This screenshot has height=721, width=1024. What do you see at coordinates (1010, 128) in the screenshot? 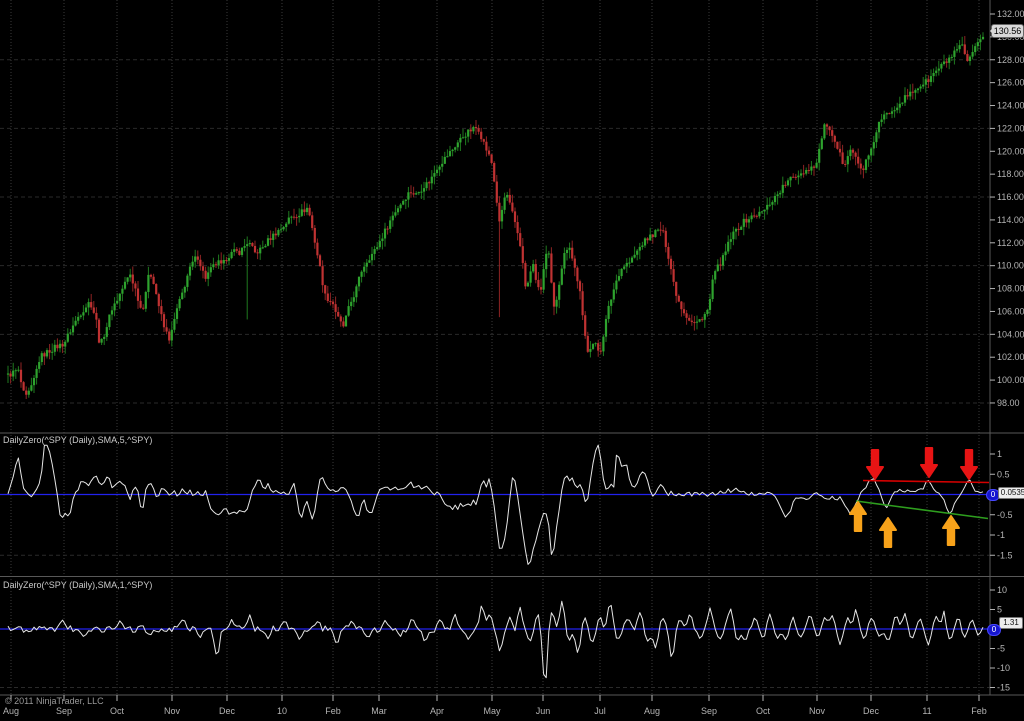
I see `svg-text: 122.00` at bounding box center [1010, 128].